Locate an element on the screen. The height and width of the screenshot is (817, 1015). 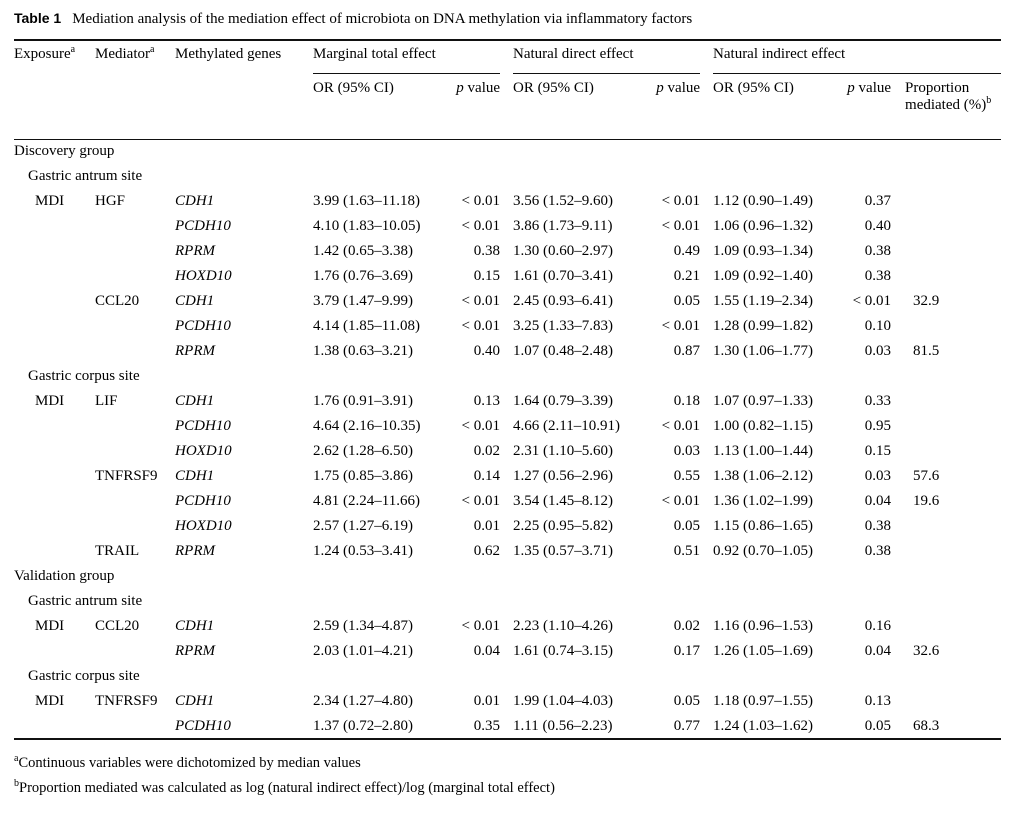
cell-nde-p: 0.51 is located at coordinates (687, 551).